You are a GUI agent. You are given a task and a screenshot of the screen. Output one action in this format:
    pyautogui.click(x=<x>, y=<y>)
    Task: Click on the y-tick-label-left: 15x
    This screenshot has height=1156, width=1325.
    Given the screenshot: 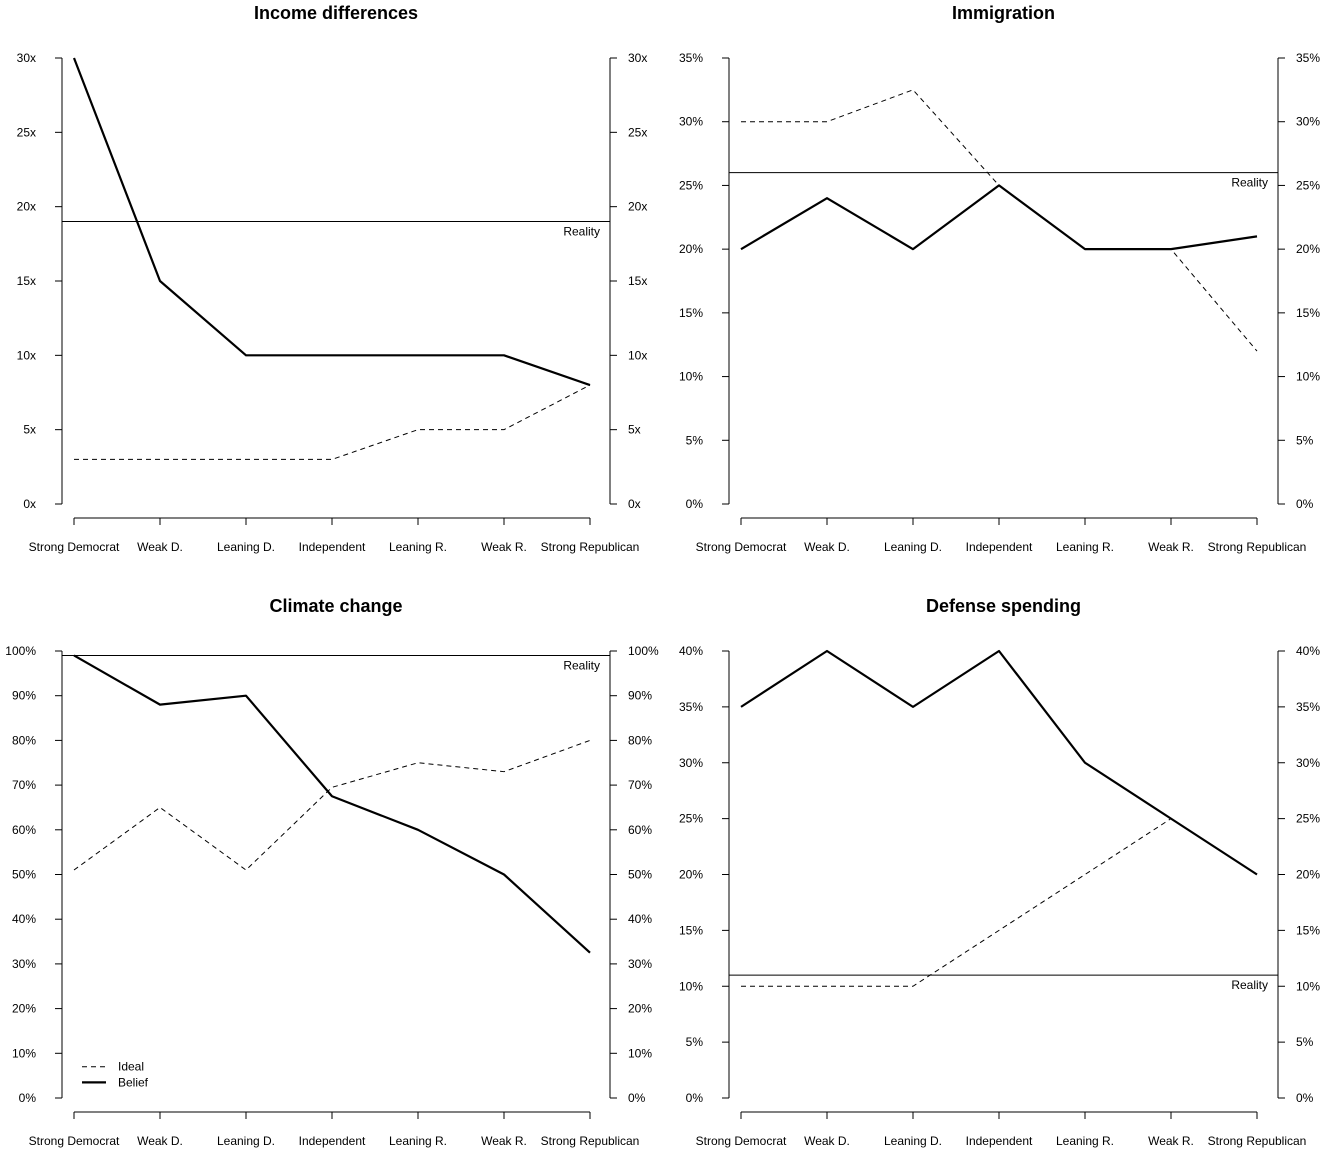 What is the action you would take?
    pyautogui.click(x=26, y=281)
    